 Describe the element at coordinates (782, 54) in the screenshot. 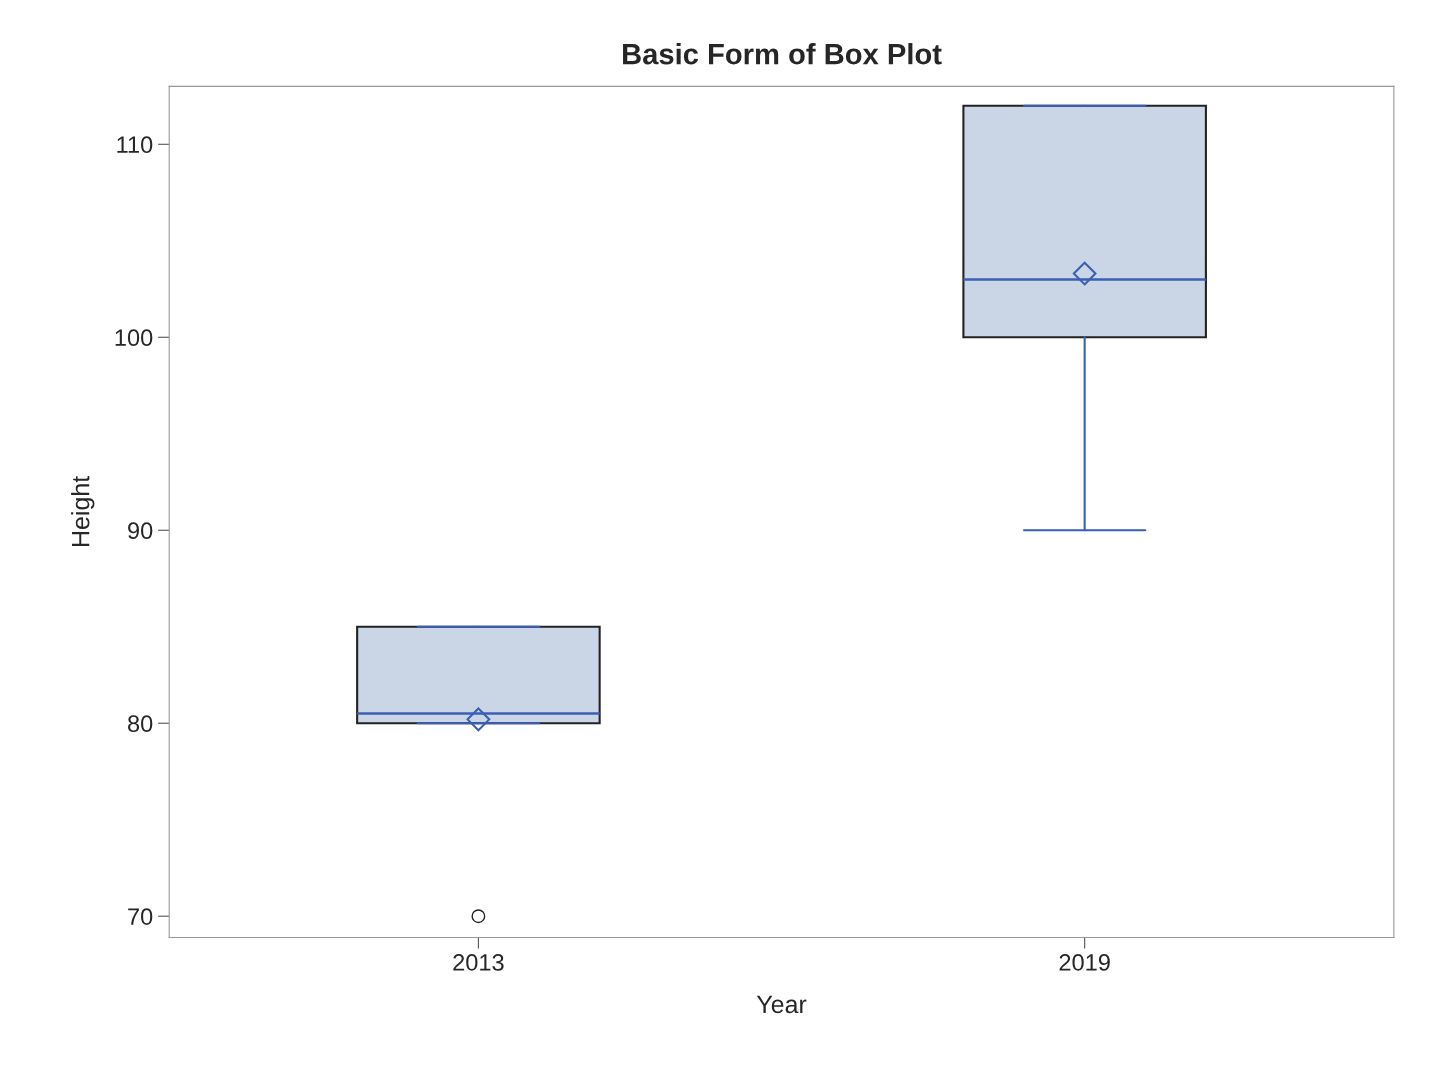

I see `chart-title: Basic Form of Box Plot` at that location.